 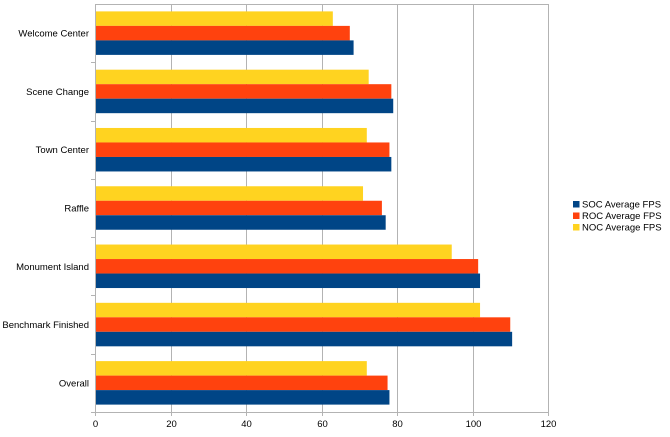 What do you see at coordinates (171, 424) in the screenshot?
I see `x-tick-label: 20` at bounding box center [171, 424].